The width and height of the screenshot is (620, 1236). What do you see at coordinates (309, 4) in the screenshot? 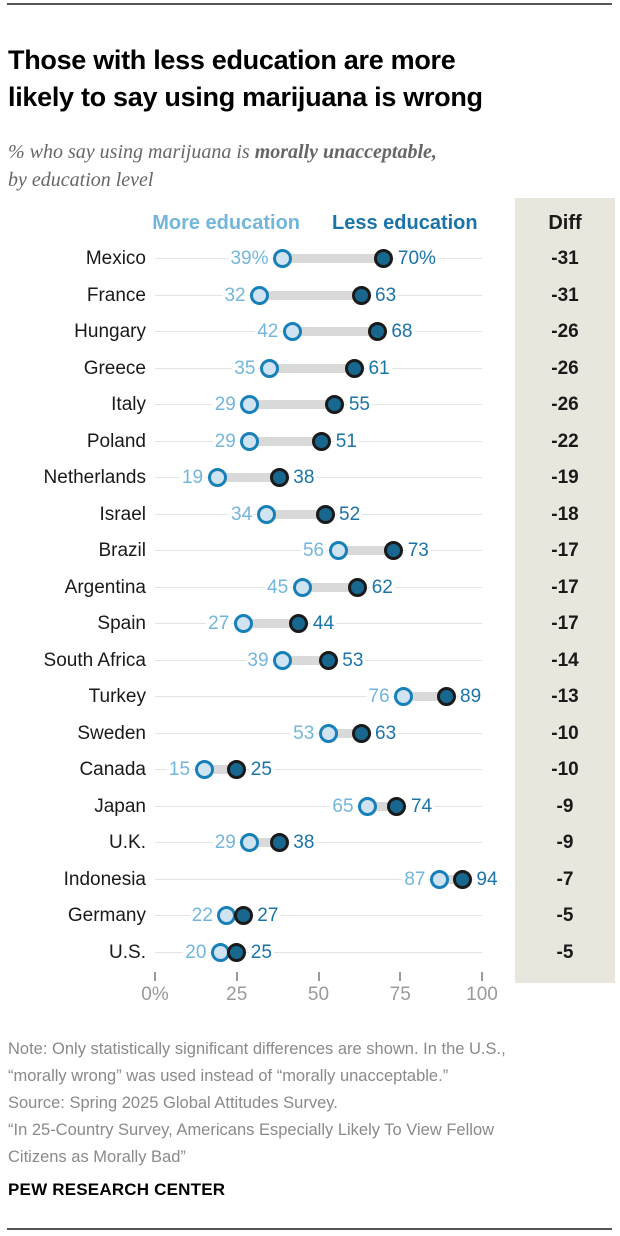
I see `top-rule` at bounding box center [309, 4].